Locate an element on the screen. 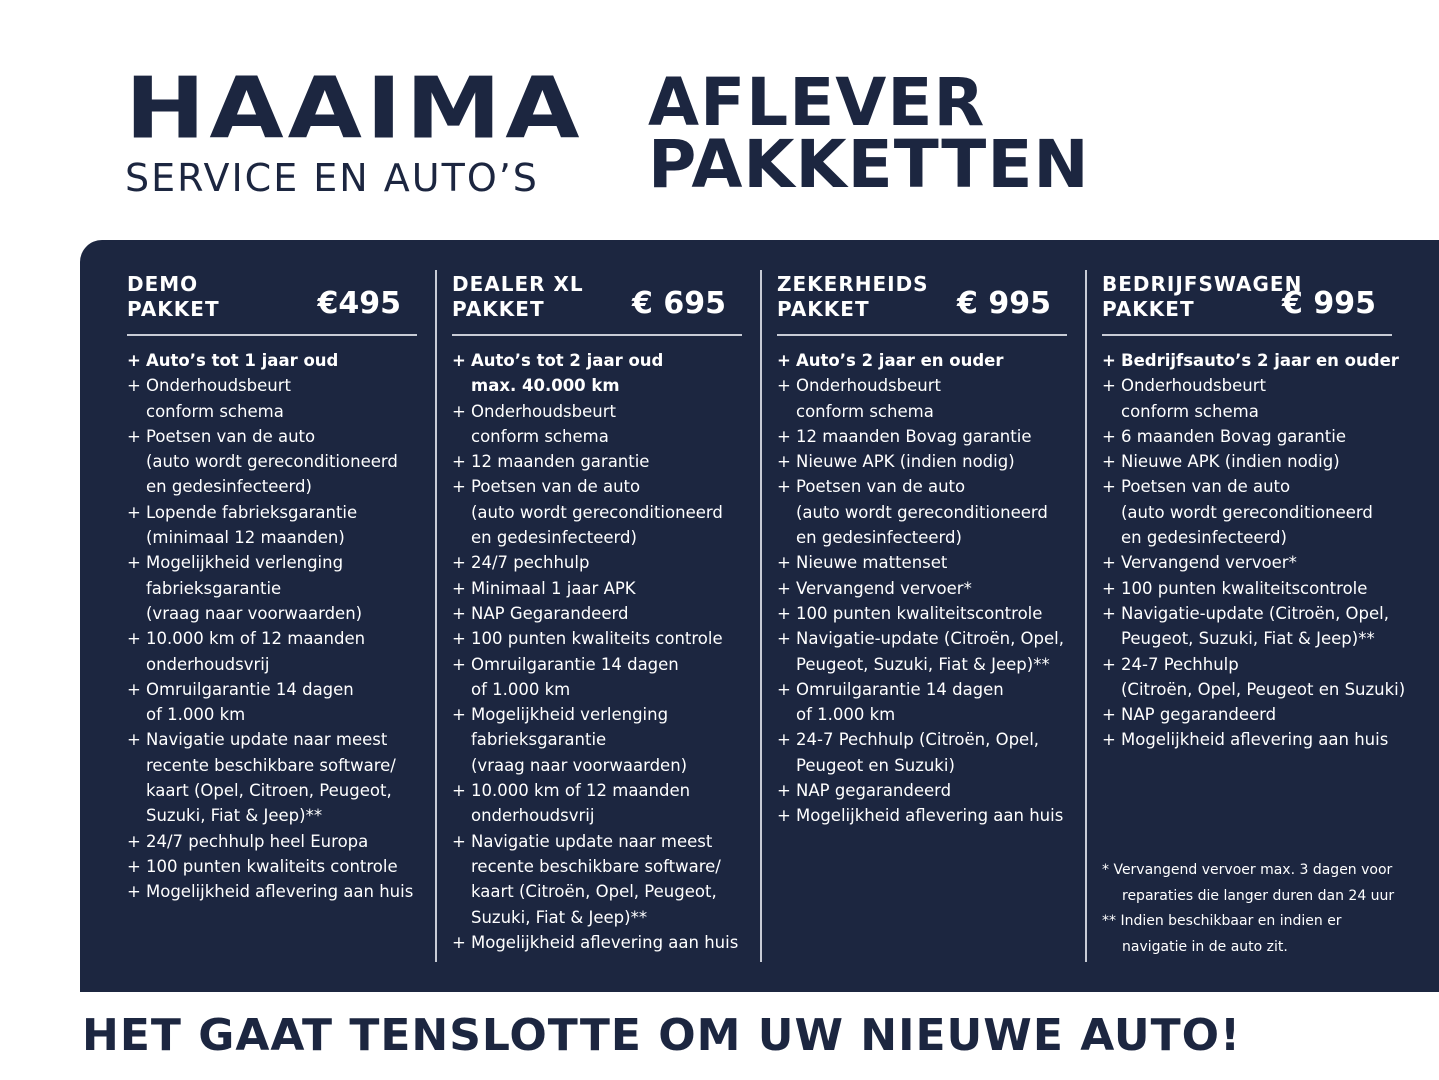  feature-line: 12 maanden garantie is located at coordinates (597, 462).